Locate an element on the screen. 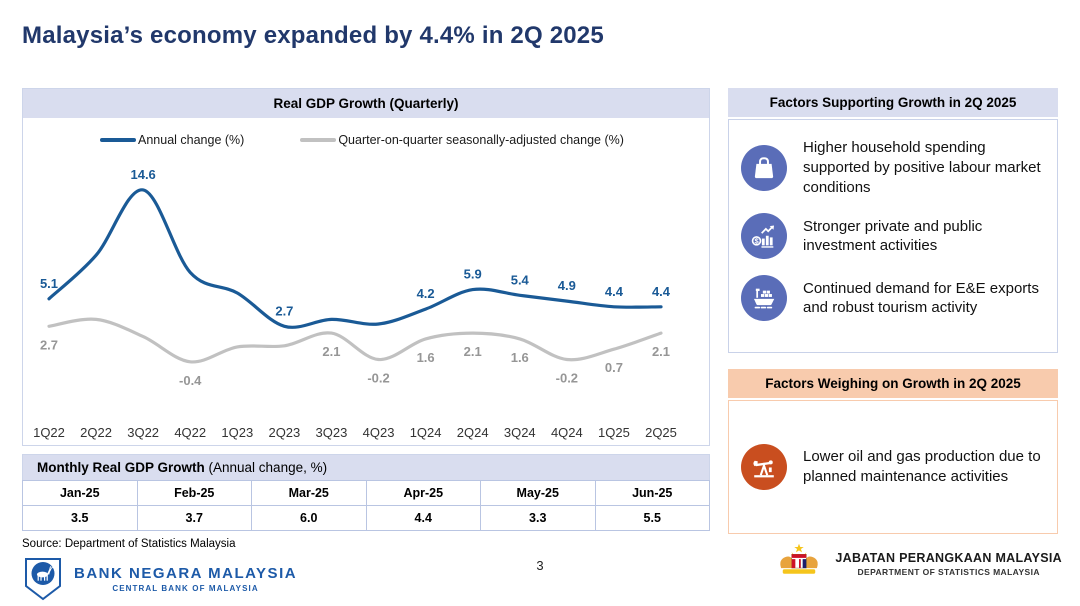  monthly-table-title-suffix: (Annual change, %) is located at coordinates (266, 467).